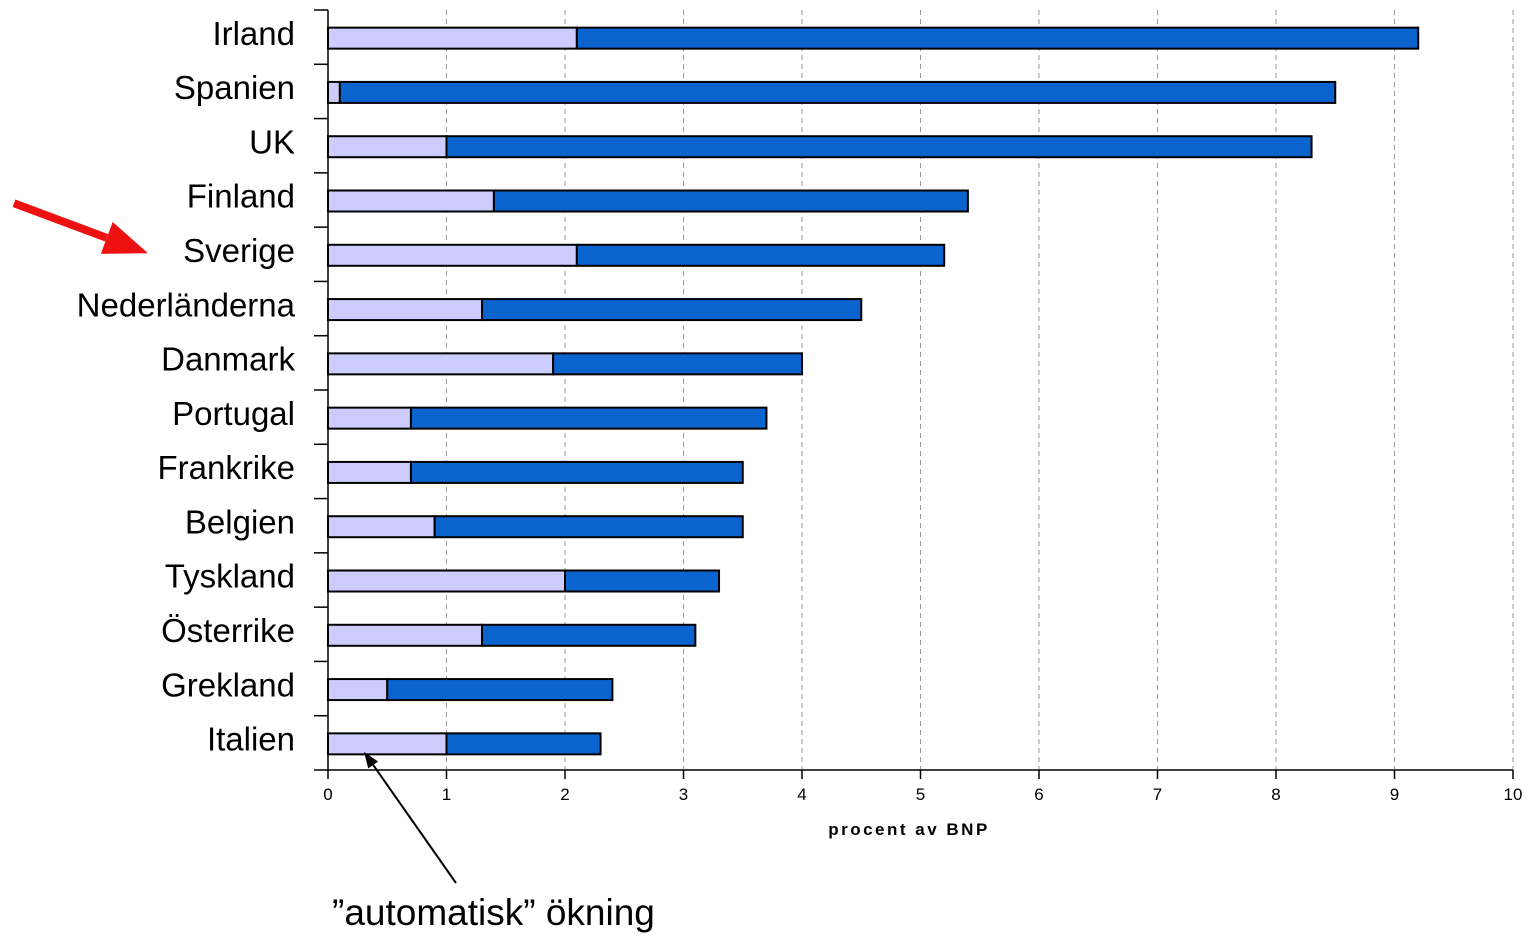  I want to click on category-label: Spanien, so click(234, 87).